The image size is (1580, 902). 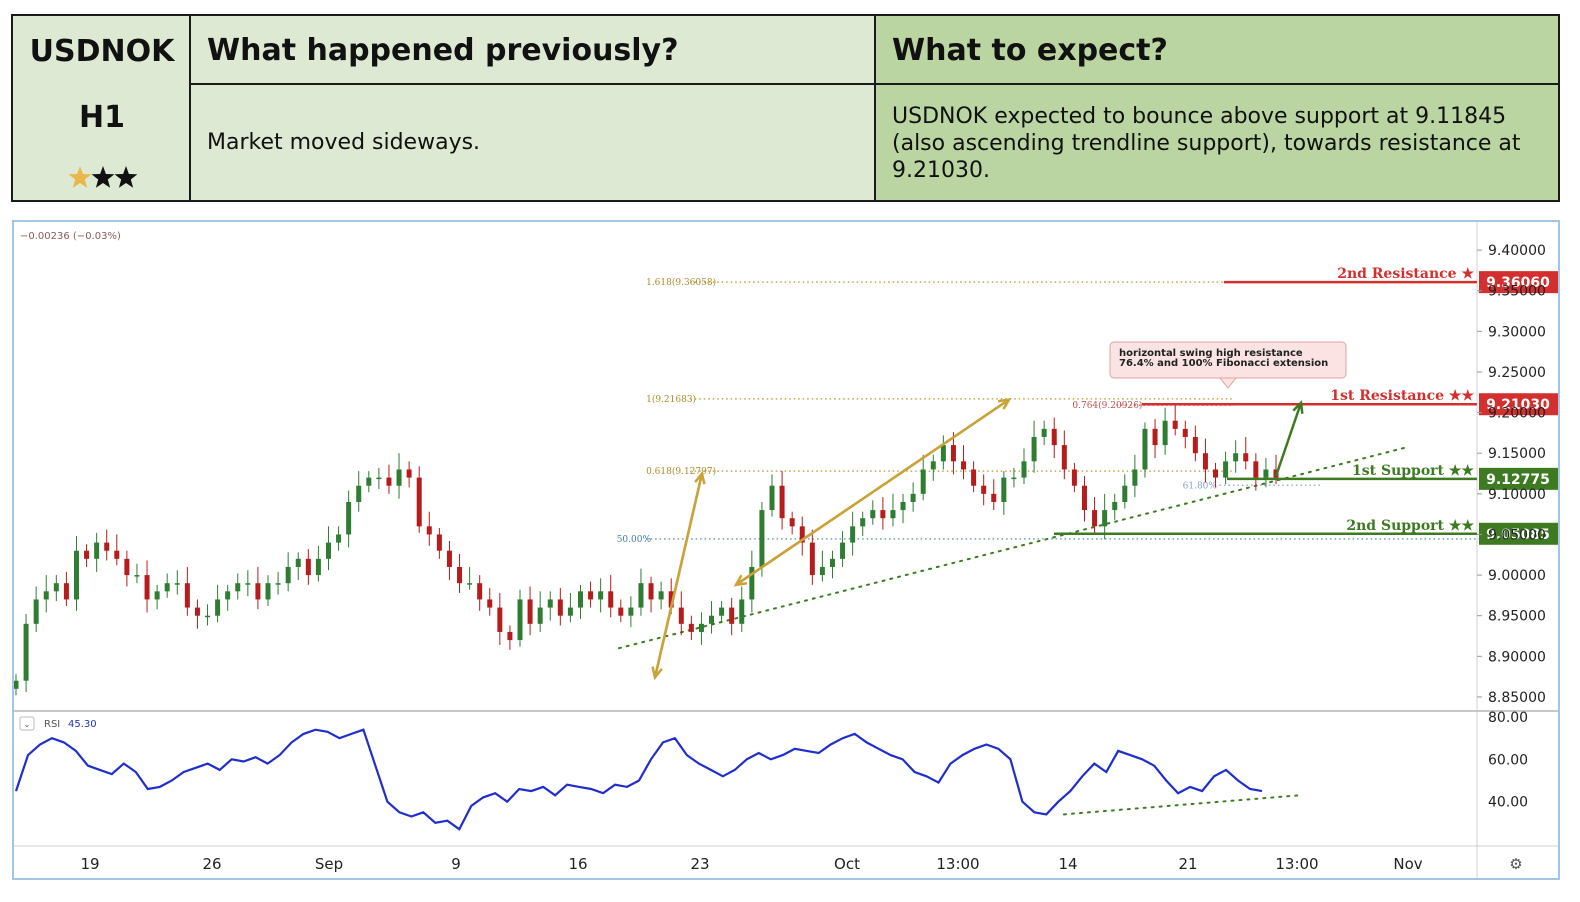 I want to click on fib-level-label: 1(9.21683), so click(x=671, y=399).